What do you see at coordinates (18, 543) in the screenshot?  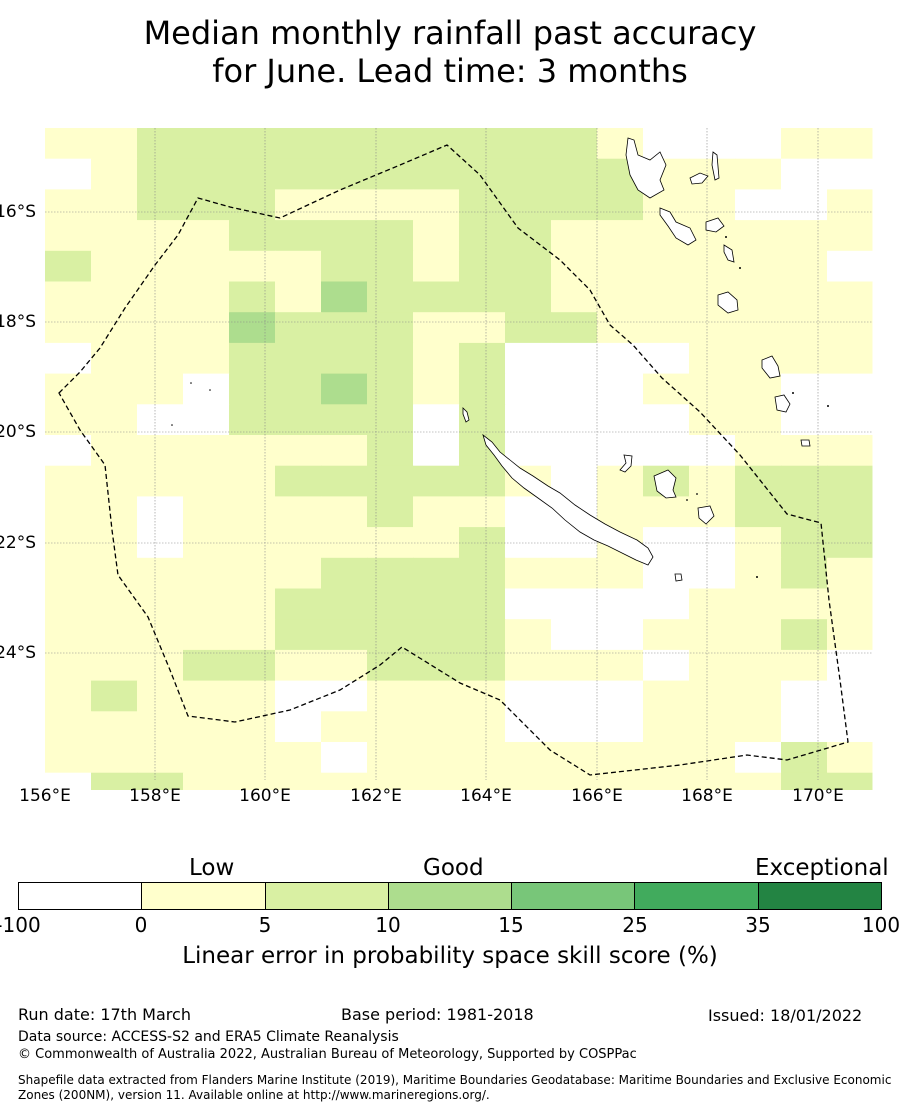 I see `lat-label-22S: 22°S` at bounding box center [18, 543].